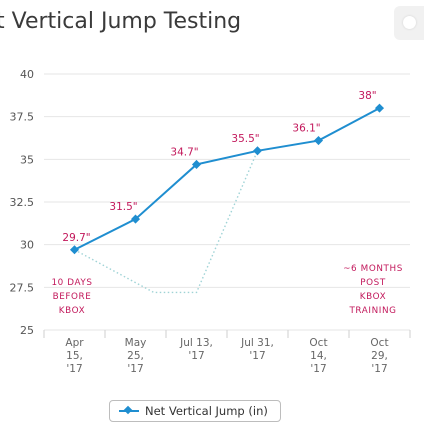 This screenshot has height=426, width=426. I want to click on data-label: 36.1", so click(306, 129).